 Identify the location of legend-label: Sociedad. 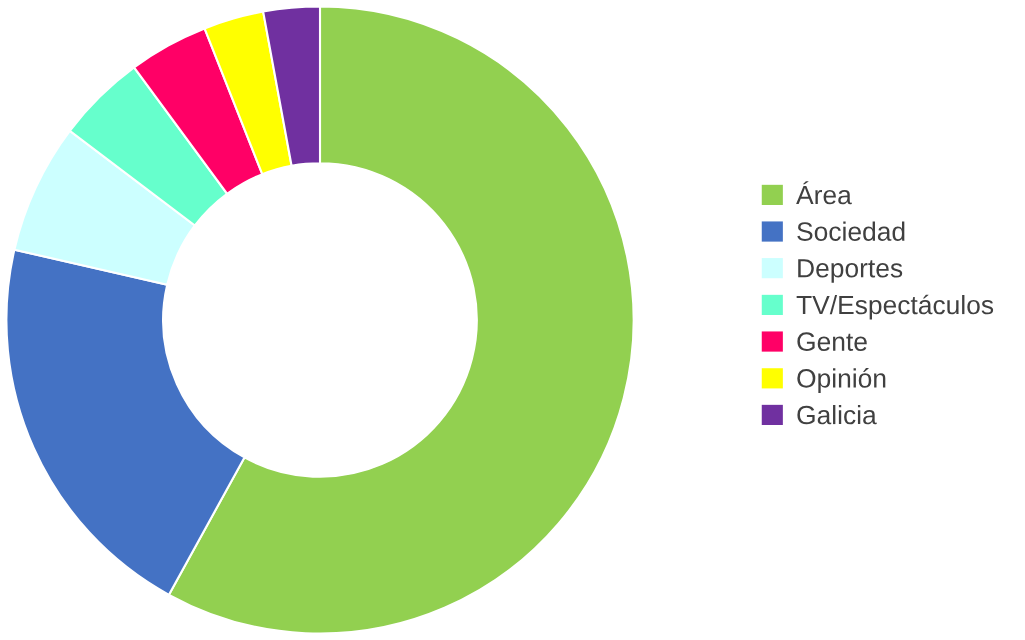
(851, 231).